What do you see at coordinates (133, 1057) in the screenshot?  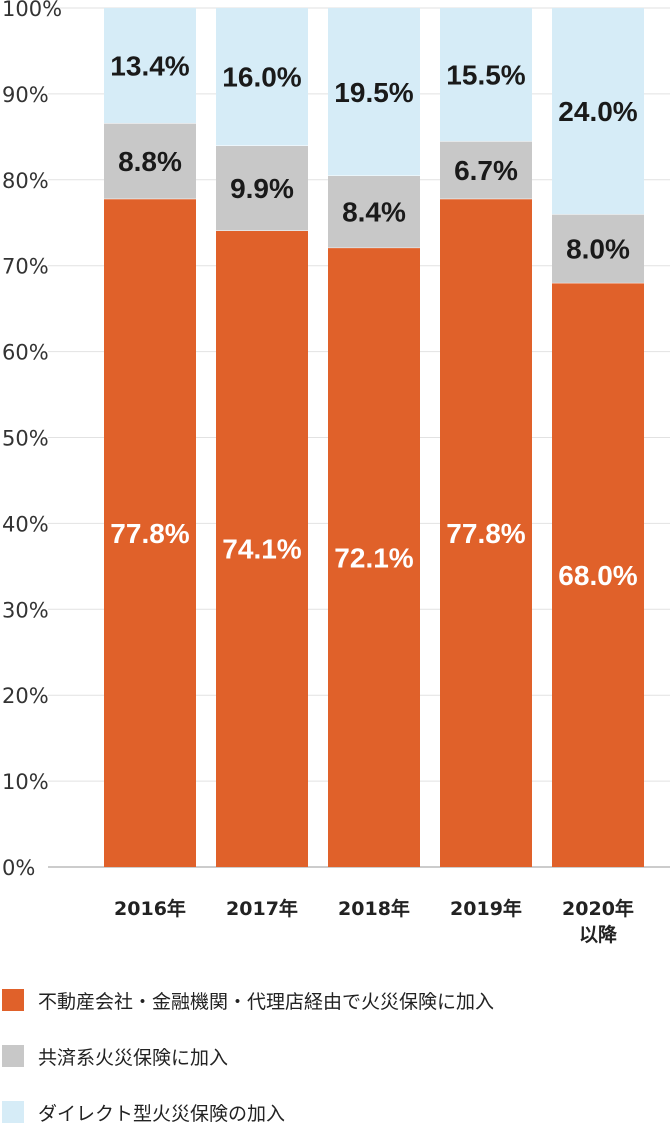 I see `legend-label-kyosai: 共済系火災保険に加入` at bounding box center [133, 1057].